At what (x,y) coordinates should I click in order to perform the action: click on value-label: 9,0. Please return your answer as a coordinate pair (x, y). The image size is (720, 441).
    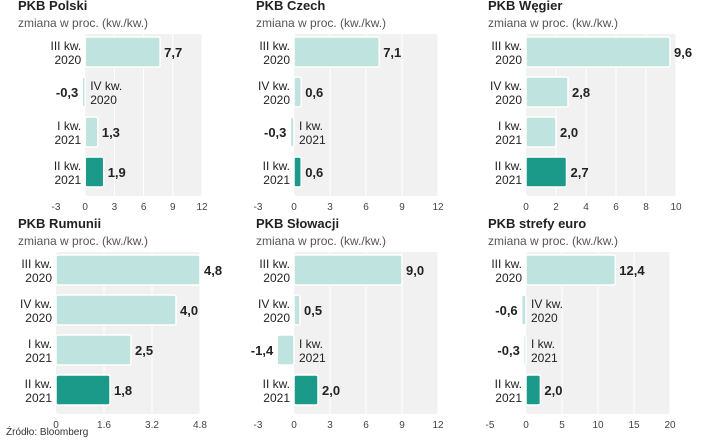
    Looking at the image, I should click on (415, 270).